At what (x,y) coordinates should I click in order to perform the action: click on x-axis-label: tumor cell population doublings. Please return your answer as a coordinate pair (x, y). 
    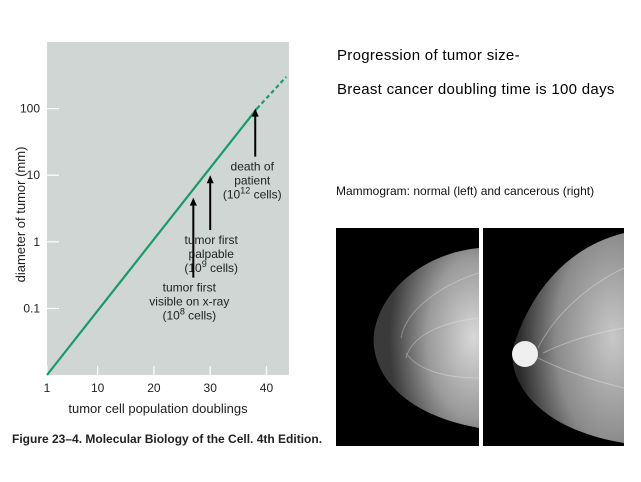
    Looking at the image, I should click on (158, 408).